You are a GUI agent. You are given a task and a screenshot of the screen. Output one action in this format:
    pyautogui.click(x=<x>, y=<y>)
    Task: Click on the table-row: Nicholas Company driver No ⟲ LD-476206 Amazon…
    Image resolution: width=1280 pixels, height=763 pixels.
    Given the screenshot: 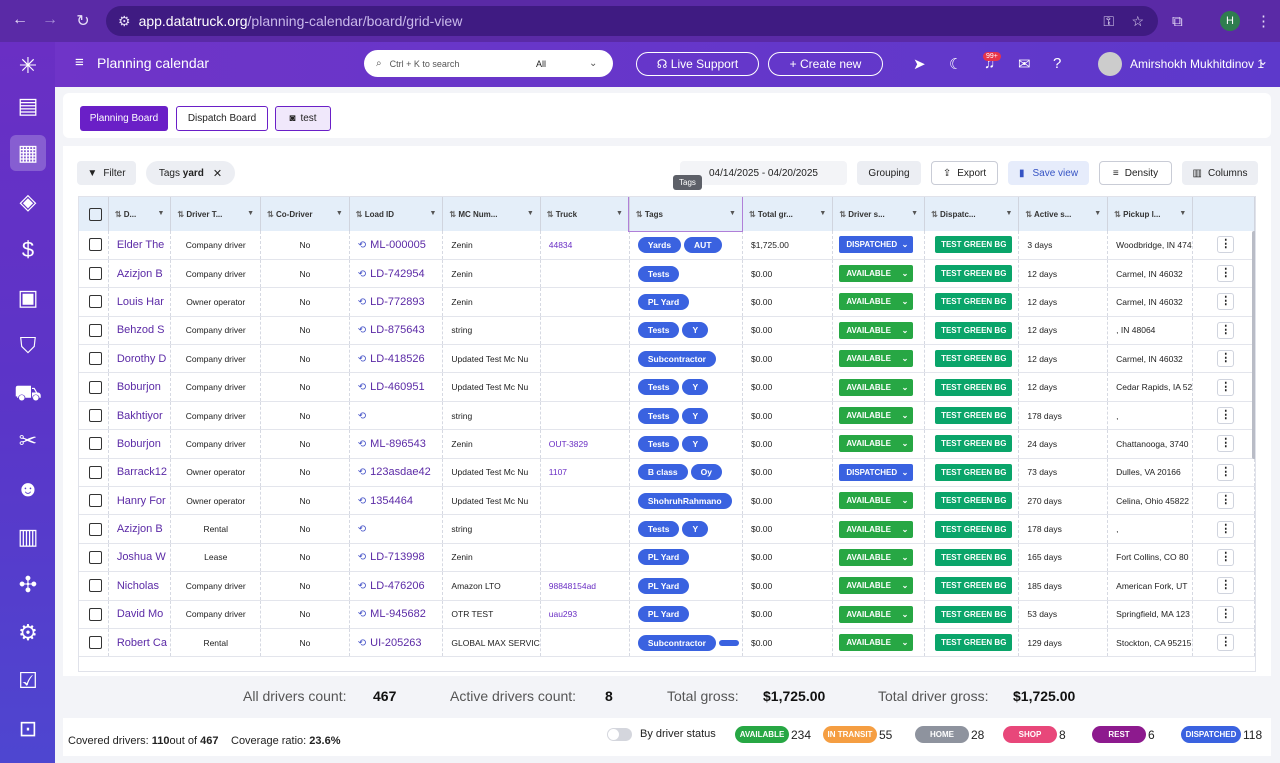 What is the action you would take?
    pyautogui.click(x=667, y=586)
    